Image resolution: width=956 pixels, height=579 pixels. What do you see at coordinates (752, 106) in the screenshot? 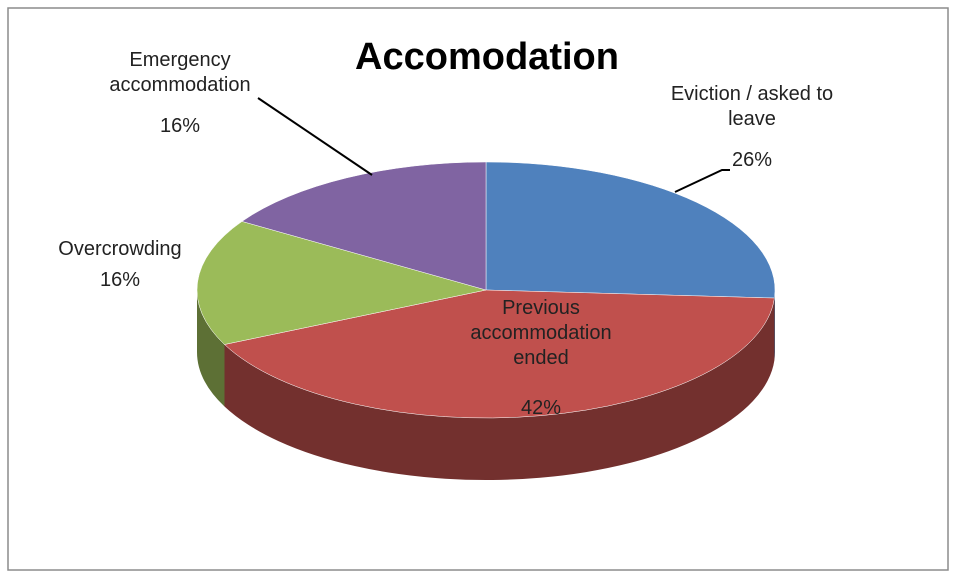
I see `slice-label: Eviction / asked to leave` at bounding box center [752, 106].